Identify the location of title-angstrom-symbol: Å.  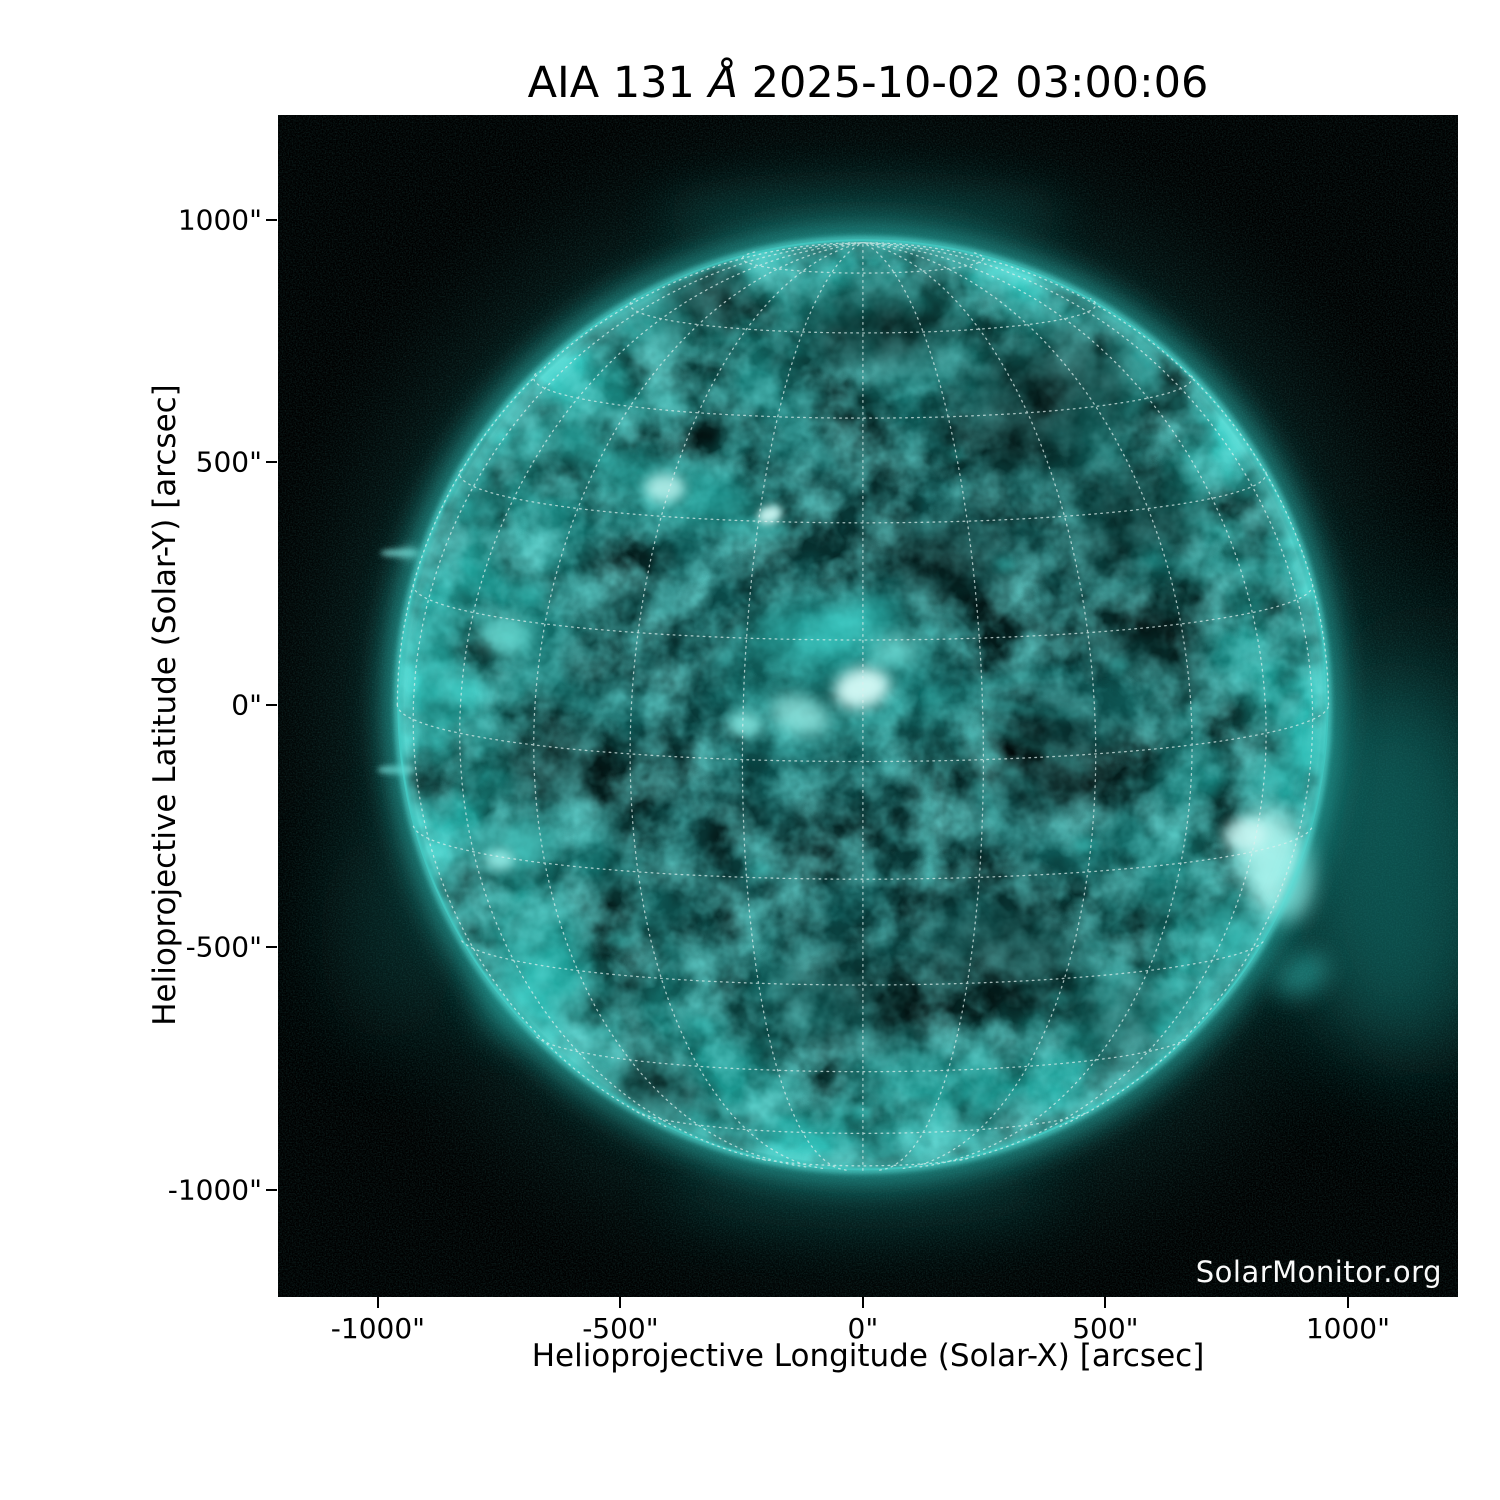
(723, 83).